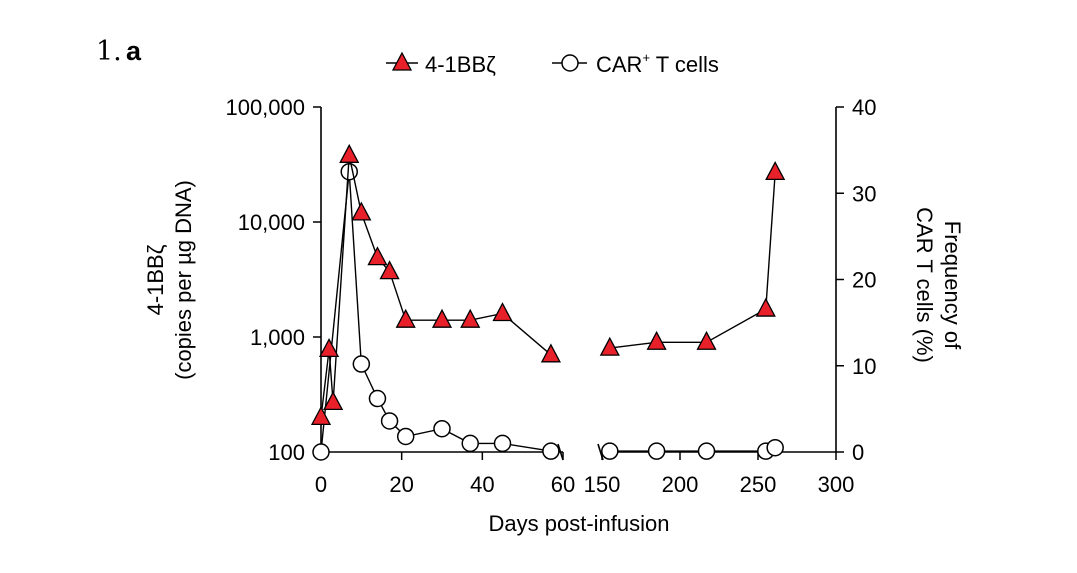 This screenshot has height=573, width=1077. Describe the element at coordinates (169, 280) in the screenshot. I see `left-y-axis-title: 4-1BBζ (copies per µg DNA)` at that location.